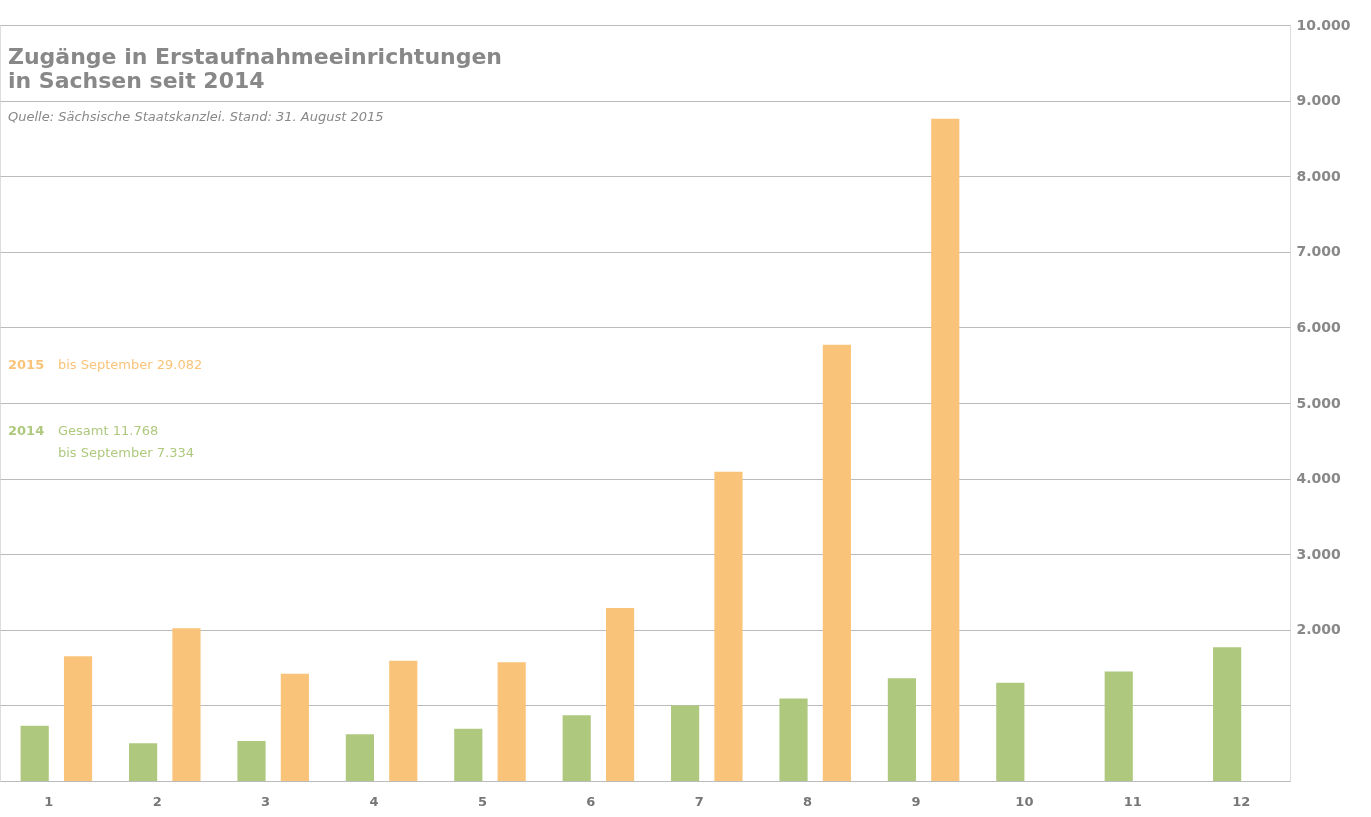 This screenshot has height=817, width=1371. What do you see at coordinates (266, 801) in the screenshot?
I see `x-tick-label: 3` at bounding box center [266, 801].